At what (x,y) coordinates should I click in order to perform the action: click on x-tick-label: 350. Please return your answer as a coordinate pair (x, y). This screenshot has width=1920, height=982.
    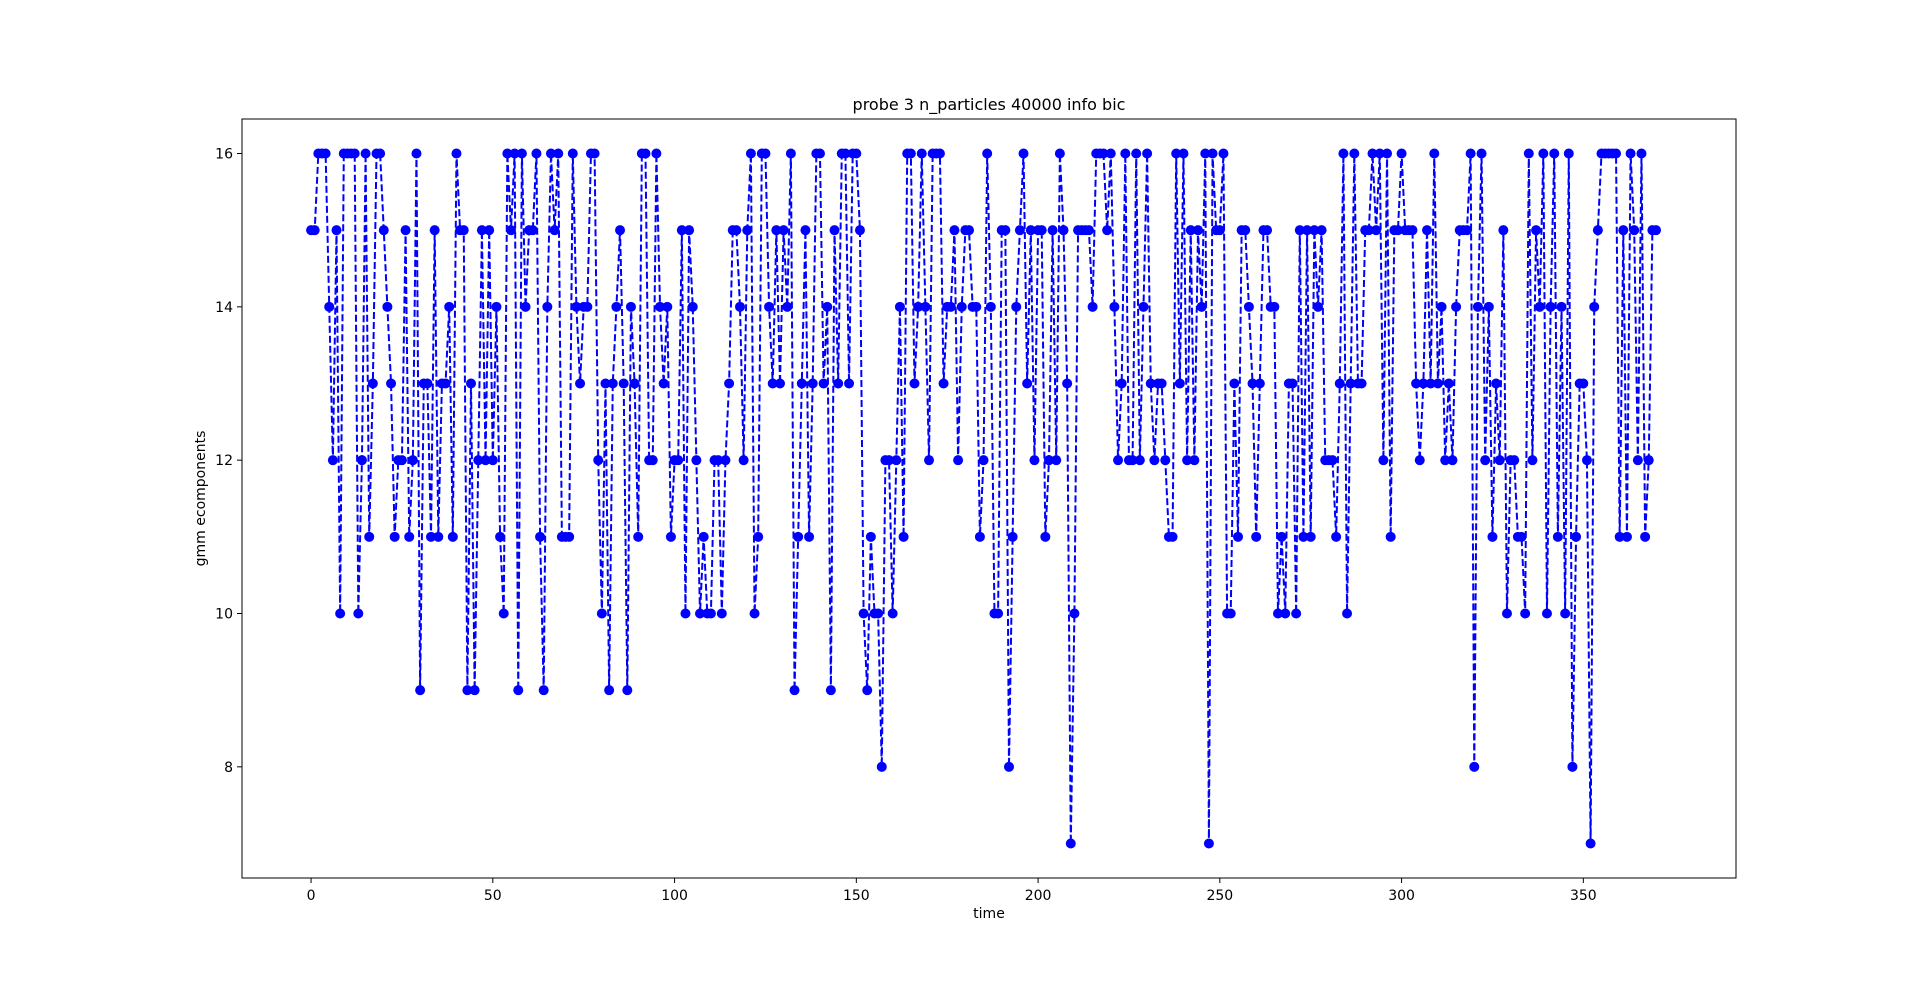
    Looking at the image, I should click on (1583, 896).